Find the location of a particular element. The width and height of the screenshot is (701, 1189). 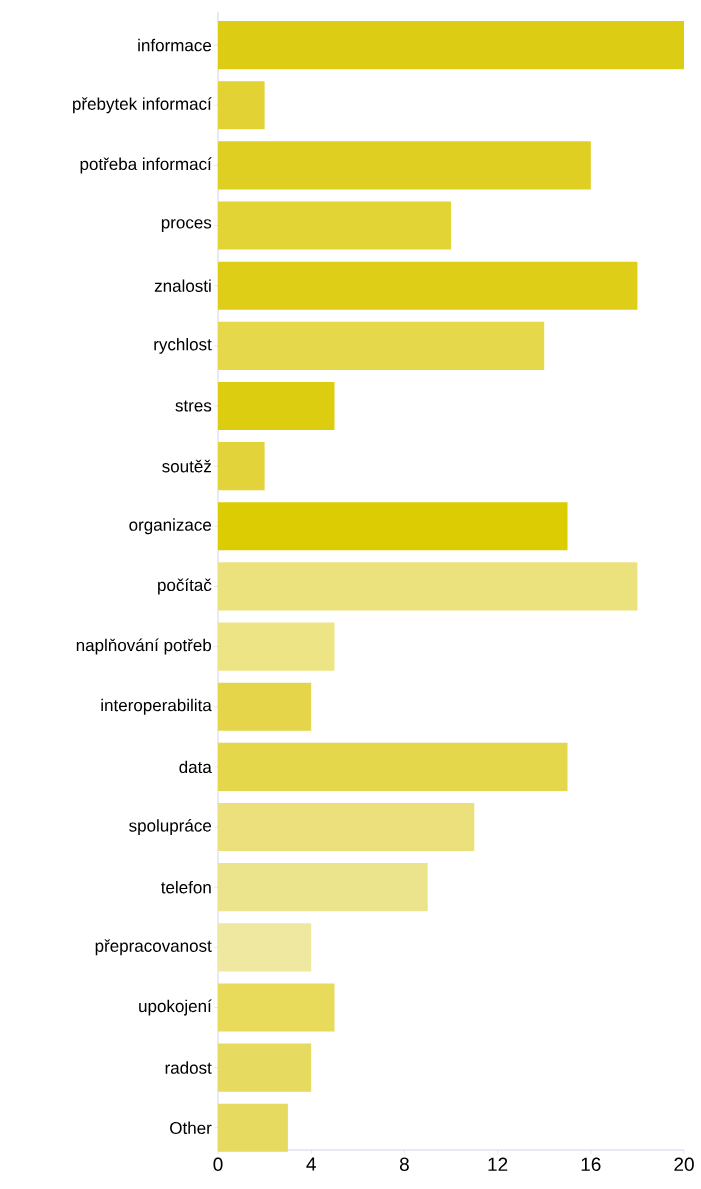

x-tick-label: 16 is located at coordinates (591, 1164).